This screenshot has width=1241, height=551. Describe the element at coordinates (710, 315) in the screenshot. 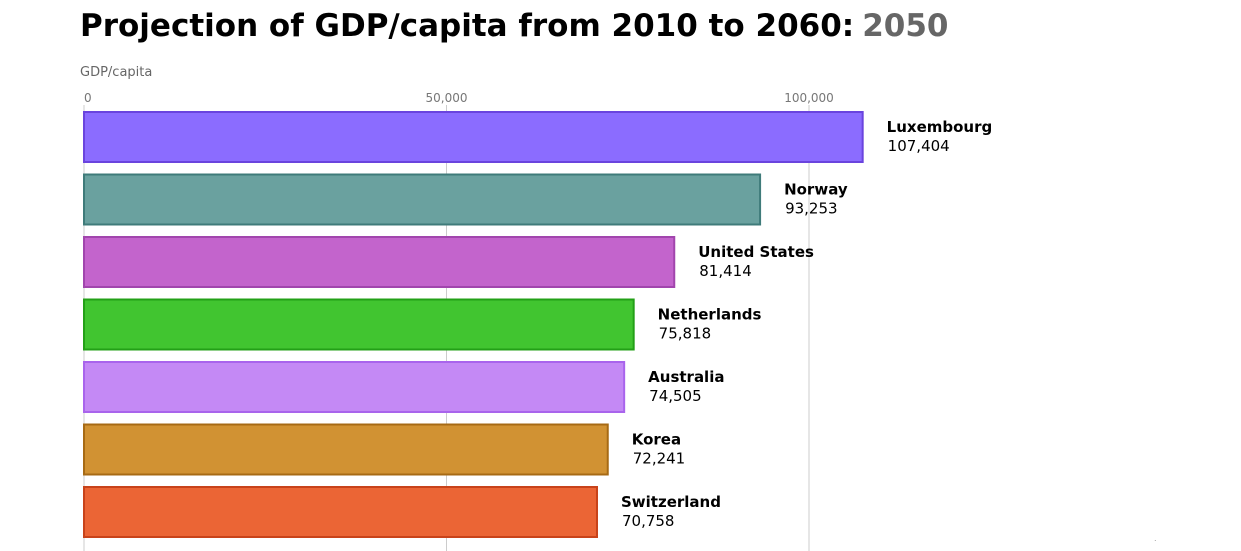

I see `bar-category-label: Netherlands` at that location.